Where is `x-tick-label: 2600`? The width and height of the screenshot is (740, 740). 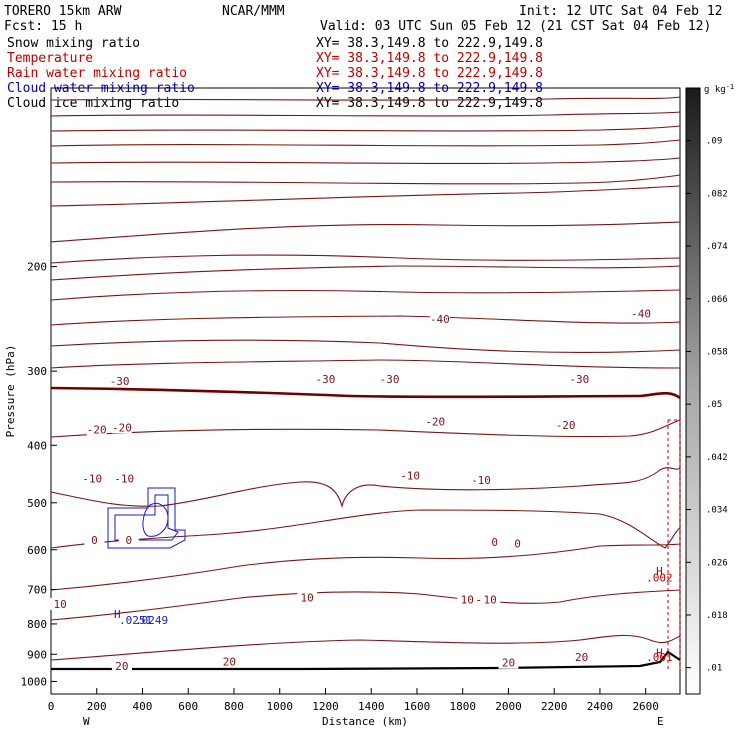
x-tick-label: 2600 is located at coordinates (645, 706).